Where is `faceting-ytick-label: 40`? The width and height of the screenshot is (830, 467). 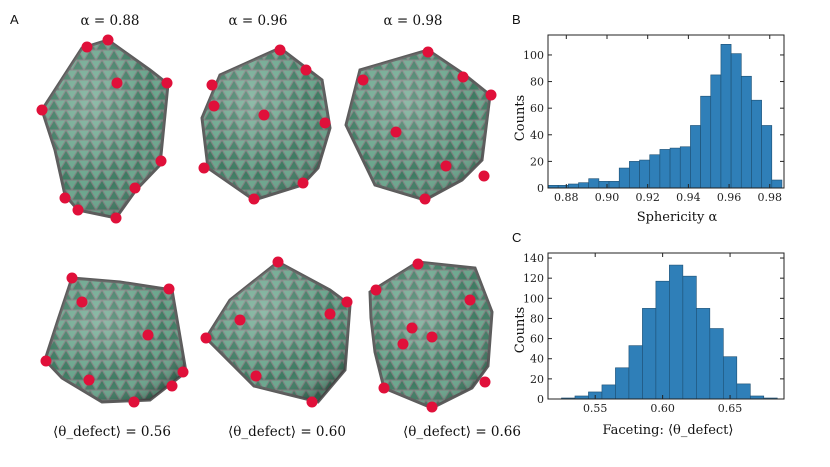 faceting-ytick-label: 40 is located at coordinates (537, 359).